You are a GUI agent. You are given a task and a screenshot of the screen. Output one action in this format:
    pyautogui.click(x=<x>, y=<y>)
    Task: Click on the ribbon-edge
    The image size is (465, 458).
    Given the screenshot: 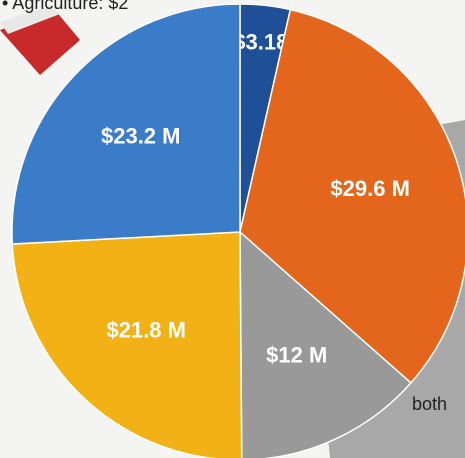 What is the action you would take?
    pyautogui.click(x=30, y=20)
    